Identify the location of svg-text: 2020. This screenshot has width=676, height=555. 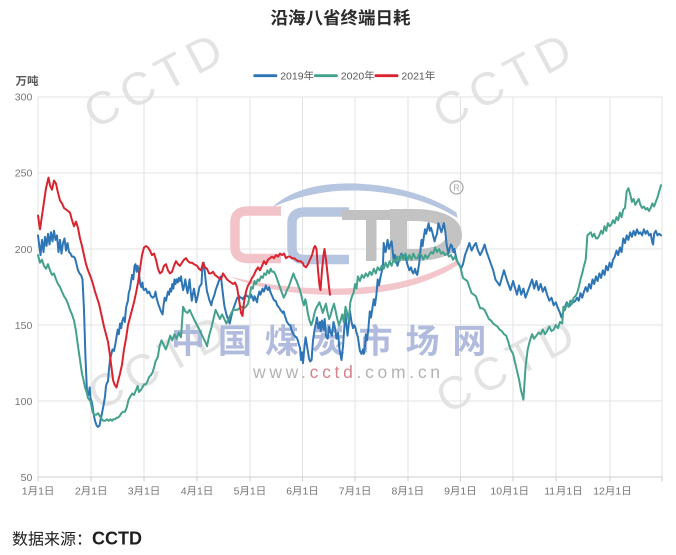
(353, 76).